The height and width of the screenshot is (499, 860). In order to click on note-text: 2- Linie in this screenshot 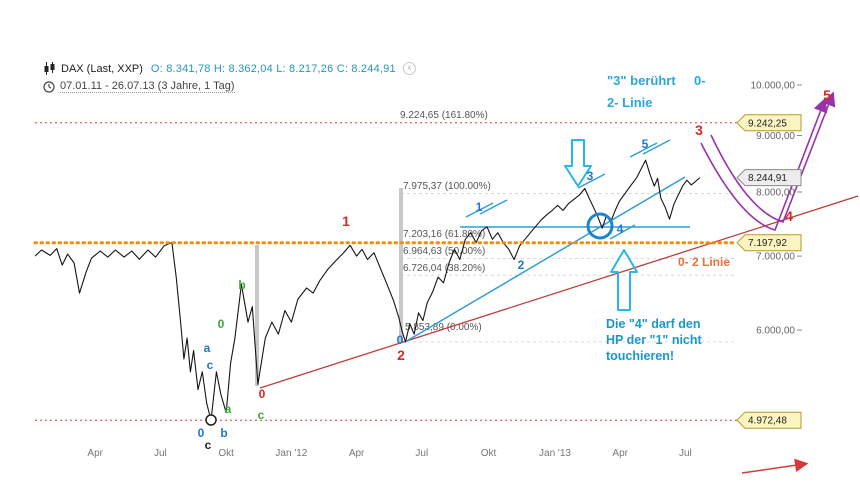, I will do `click(630, 102)`.